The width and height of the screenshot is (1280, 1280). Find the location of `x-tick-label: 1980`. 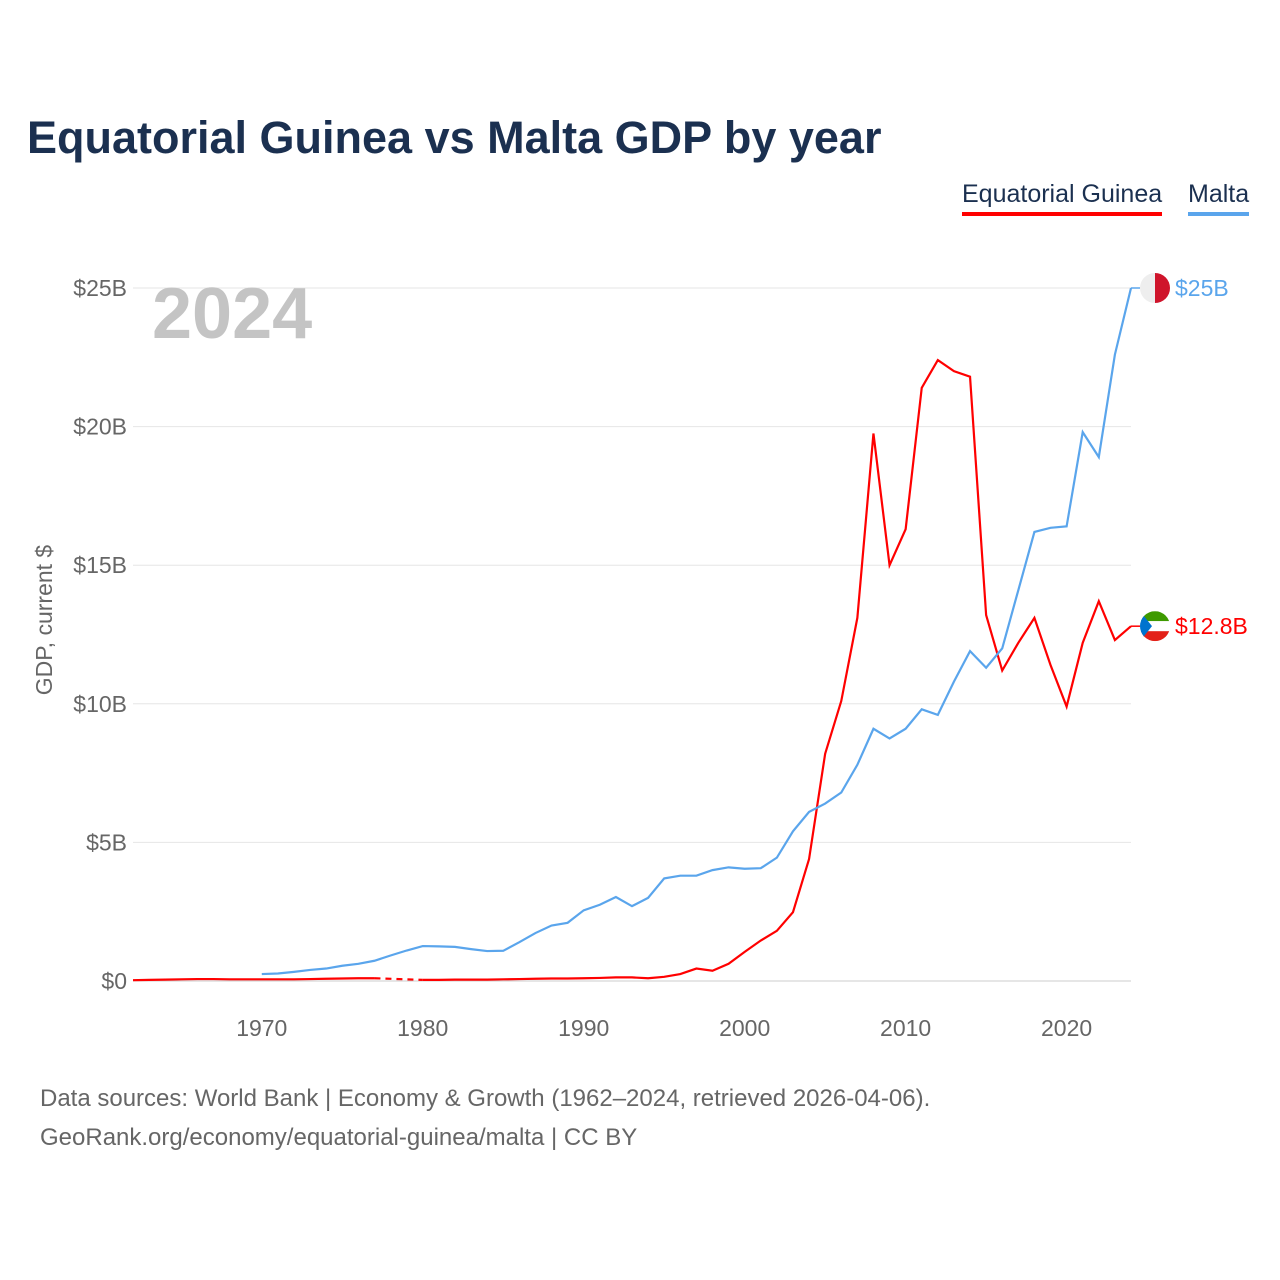

x-tick-label: 1980 is located at coordinates (422, 1028).